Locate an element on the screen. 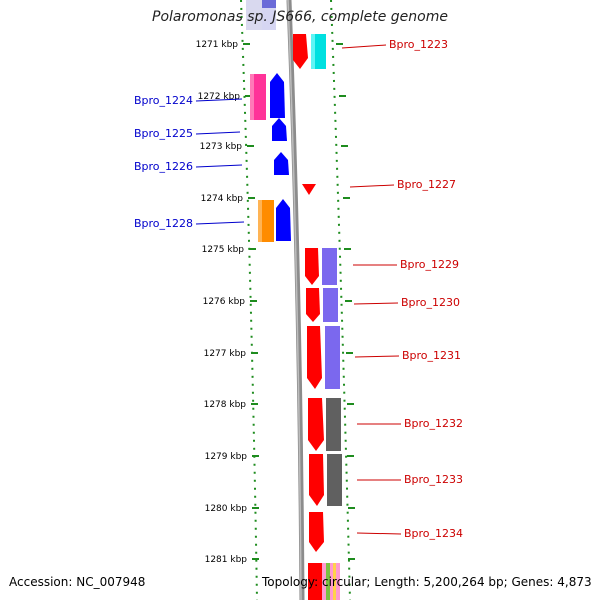  gene-label: Bpro_1224 is located at coordinates (163, 100).